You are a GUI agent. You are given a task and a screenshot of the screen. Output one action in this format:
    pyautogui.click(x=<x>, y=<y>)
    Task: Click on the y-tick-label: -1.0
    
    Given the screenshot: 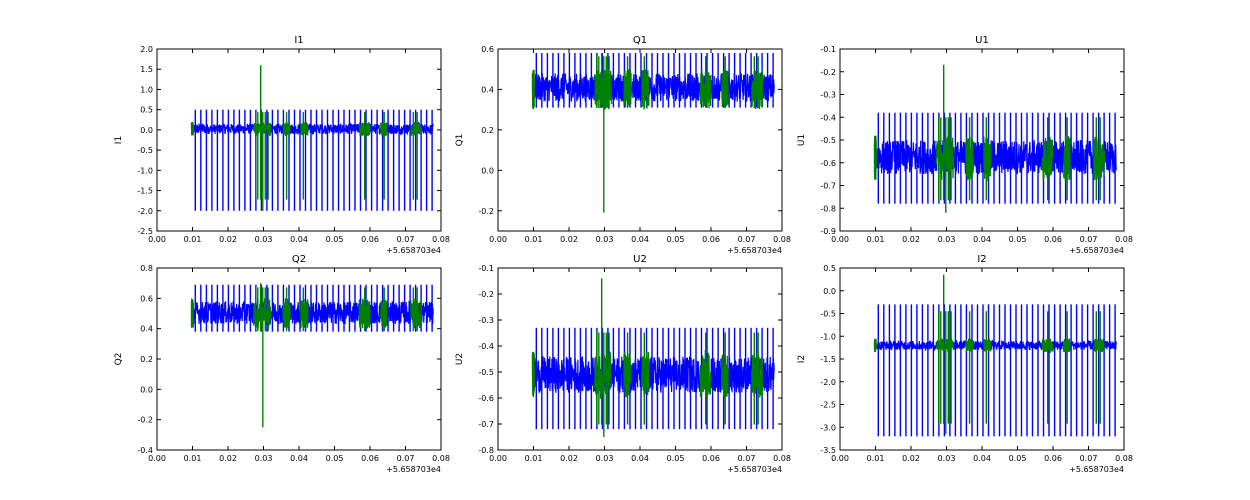 What is the action you would take?
    pyautogui.click(x=828, y=336)
    